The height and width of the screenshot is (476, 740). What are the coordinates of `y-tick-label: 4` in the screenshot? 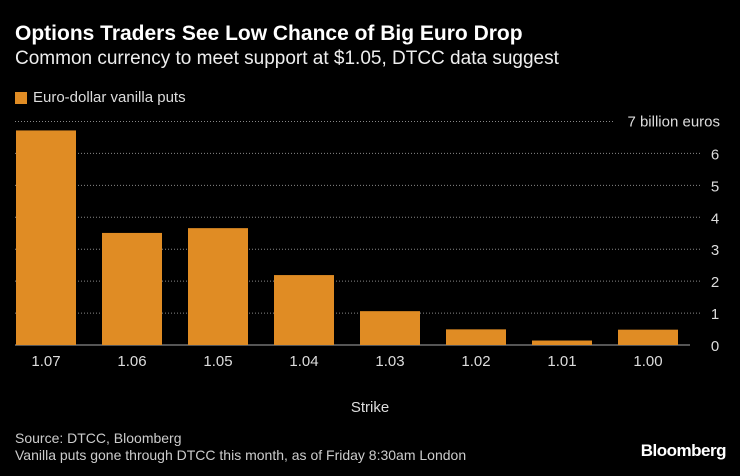 It's located at (715, 218).